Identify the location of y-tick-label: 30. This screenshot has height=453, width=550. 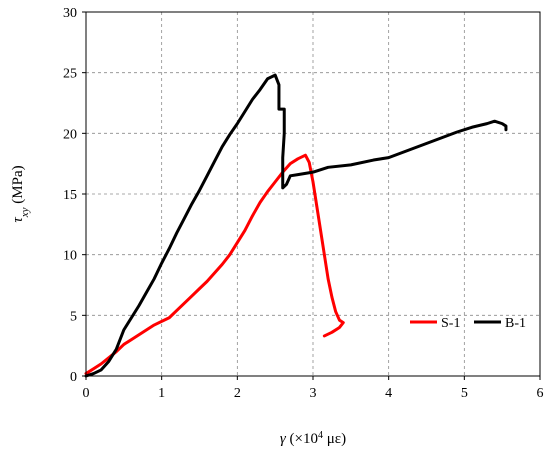
(70, 13).